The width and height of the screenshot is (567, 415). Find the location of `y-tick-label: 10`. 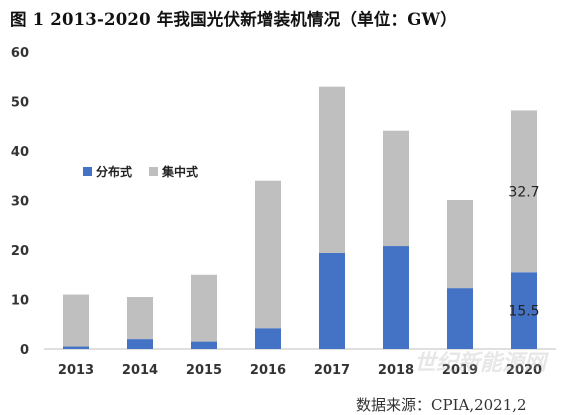

y-tick-label: 10 is located at coordinates (20, 301).